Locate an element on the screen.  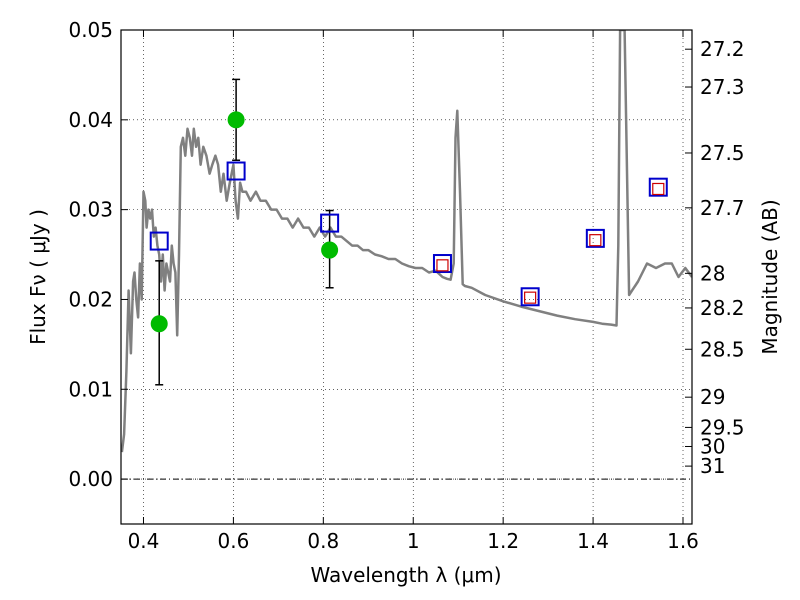
y-tick-label: 0.01 is located at coordinates (90, 389).